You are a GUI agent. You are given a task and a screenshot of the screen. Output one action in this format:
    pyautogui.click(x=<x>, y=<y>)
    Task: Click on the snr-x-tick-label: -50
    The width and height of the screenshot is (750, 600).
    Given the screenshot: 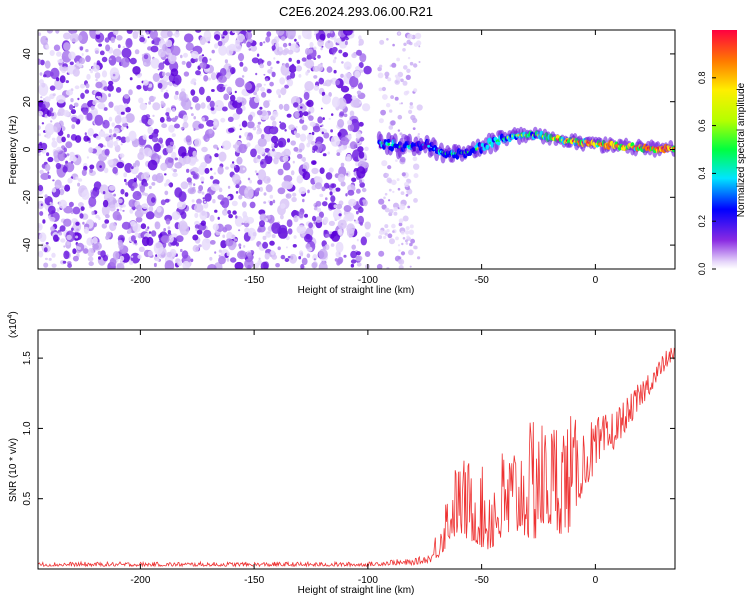 What is the action you would take?
    pyautogui.click(x=481, y=580)
    